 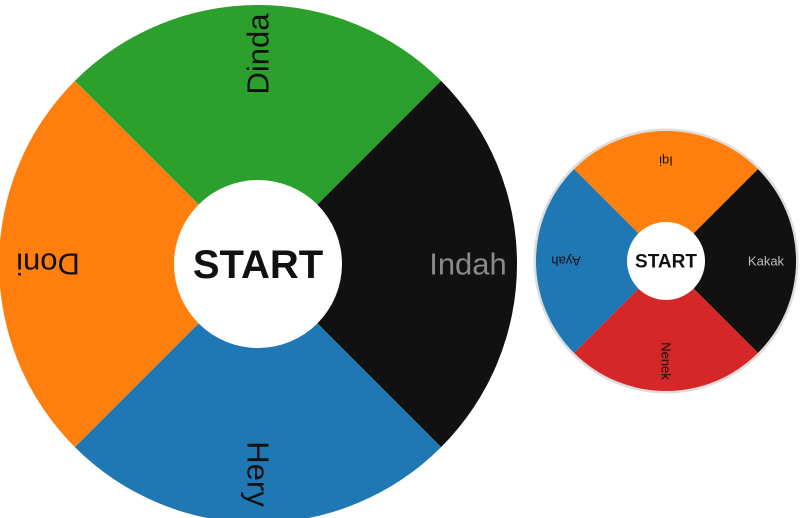 I want to click on start-circle-small, so click(x=666, y=261).